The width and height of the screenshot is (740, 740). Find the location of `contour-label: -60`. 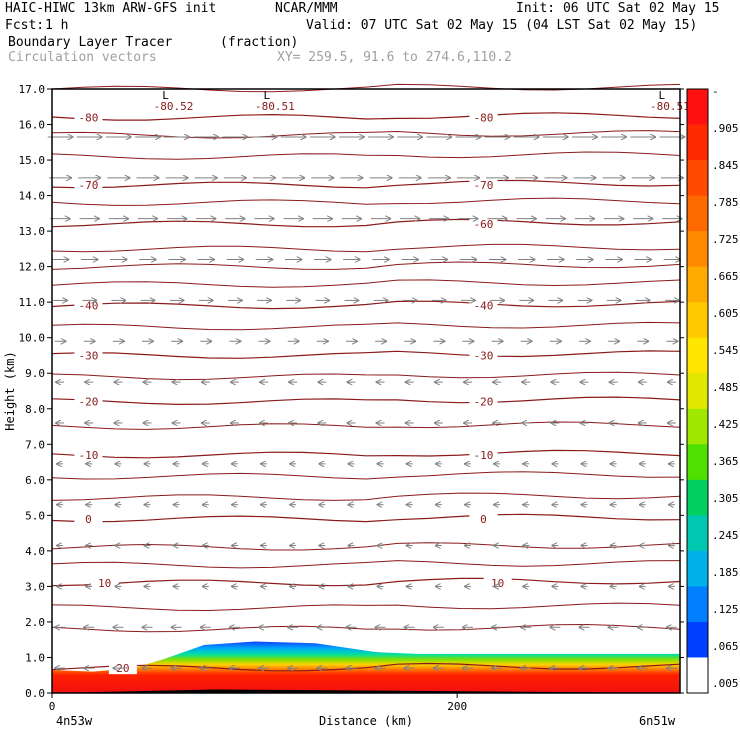

contour-label: -60 is located at coordinates (484, 224).